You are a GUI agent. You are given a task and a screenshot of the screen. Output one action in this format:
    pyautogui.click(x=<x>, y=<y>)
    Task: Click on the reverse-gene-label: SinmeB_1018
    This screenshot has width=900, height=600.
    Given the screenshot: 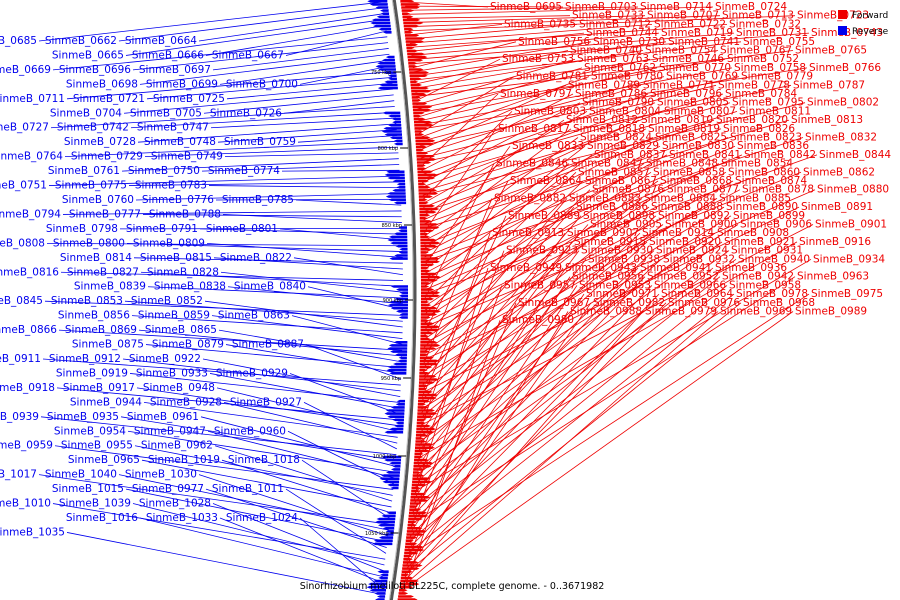 What is the action you would take?
    pyautogui.click(x=264, y=460)
    